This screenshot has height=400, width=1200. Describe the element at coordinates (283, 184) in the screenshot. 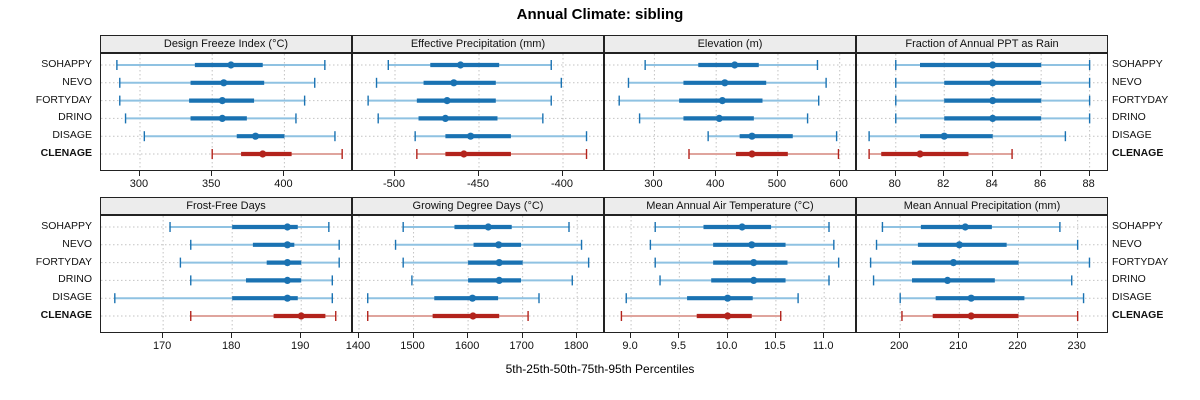

I see `axis-tick-label: 400` at that location.